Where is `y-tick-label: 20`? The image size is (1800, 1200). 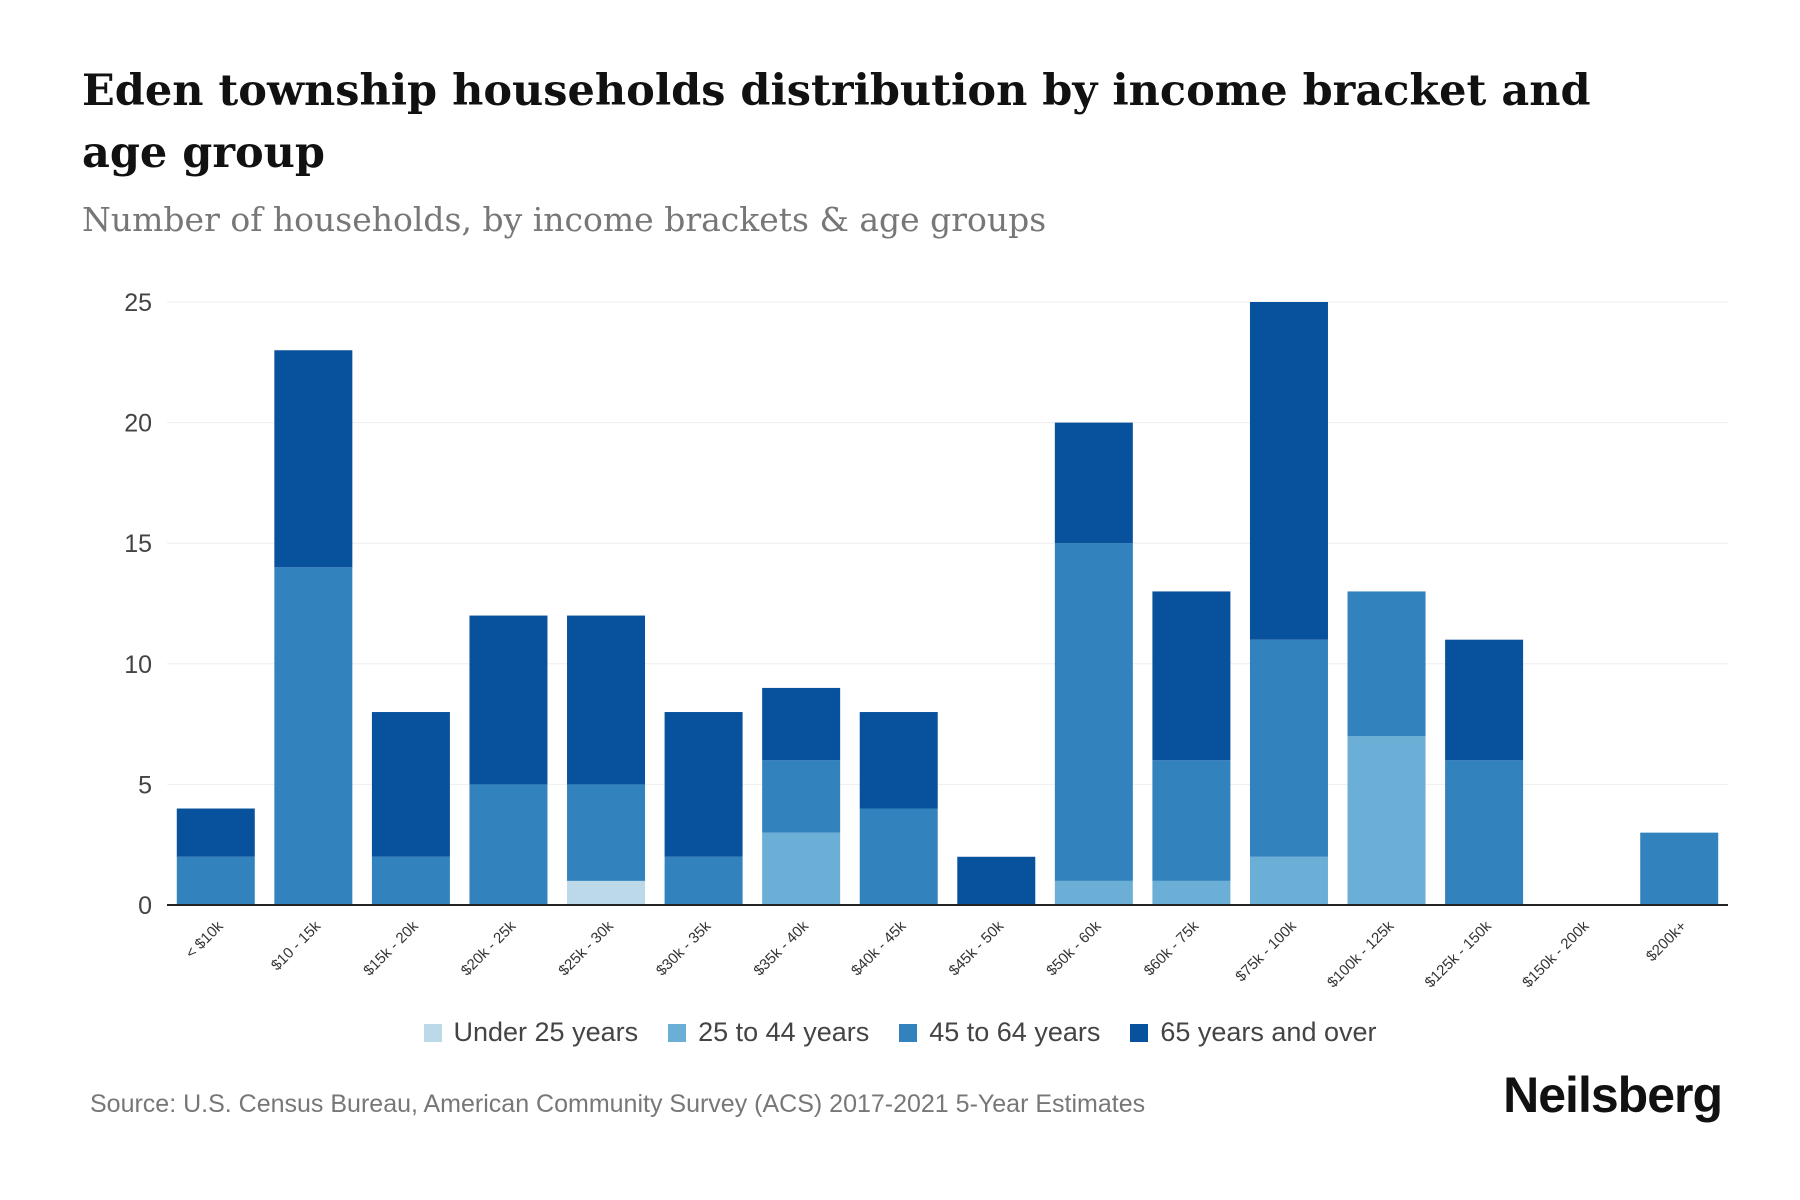 y-tick-label: 20 is located at coordinates (138, 424).